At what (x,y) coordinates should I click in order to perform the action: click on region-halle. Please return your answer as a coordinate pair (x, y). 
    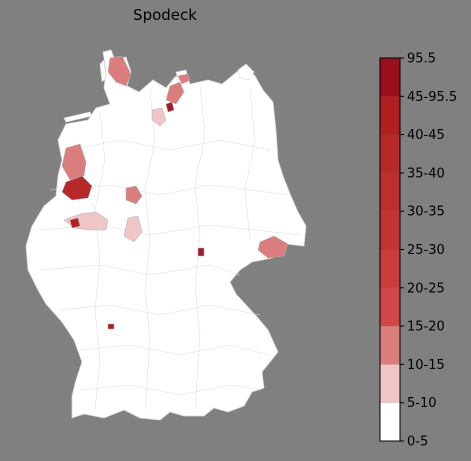
    Looking at the image, I should click on (201, 252).